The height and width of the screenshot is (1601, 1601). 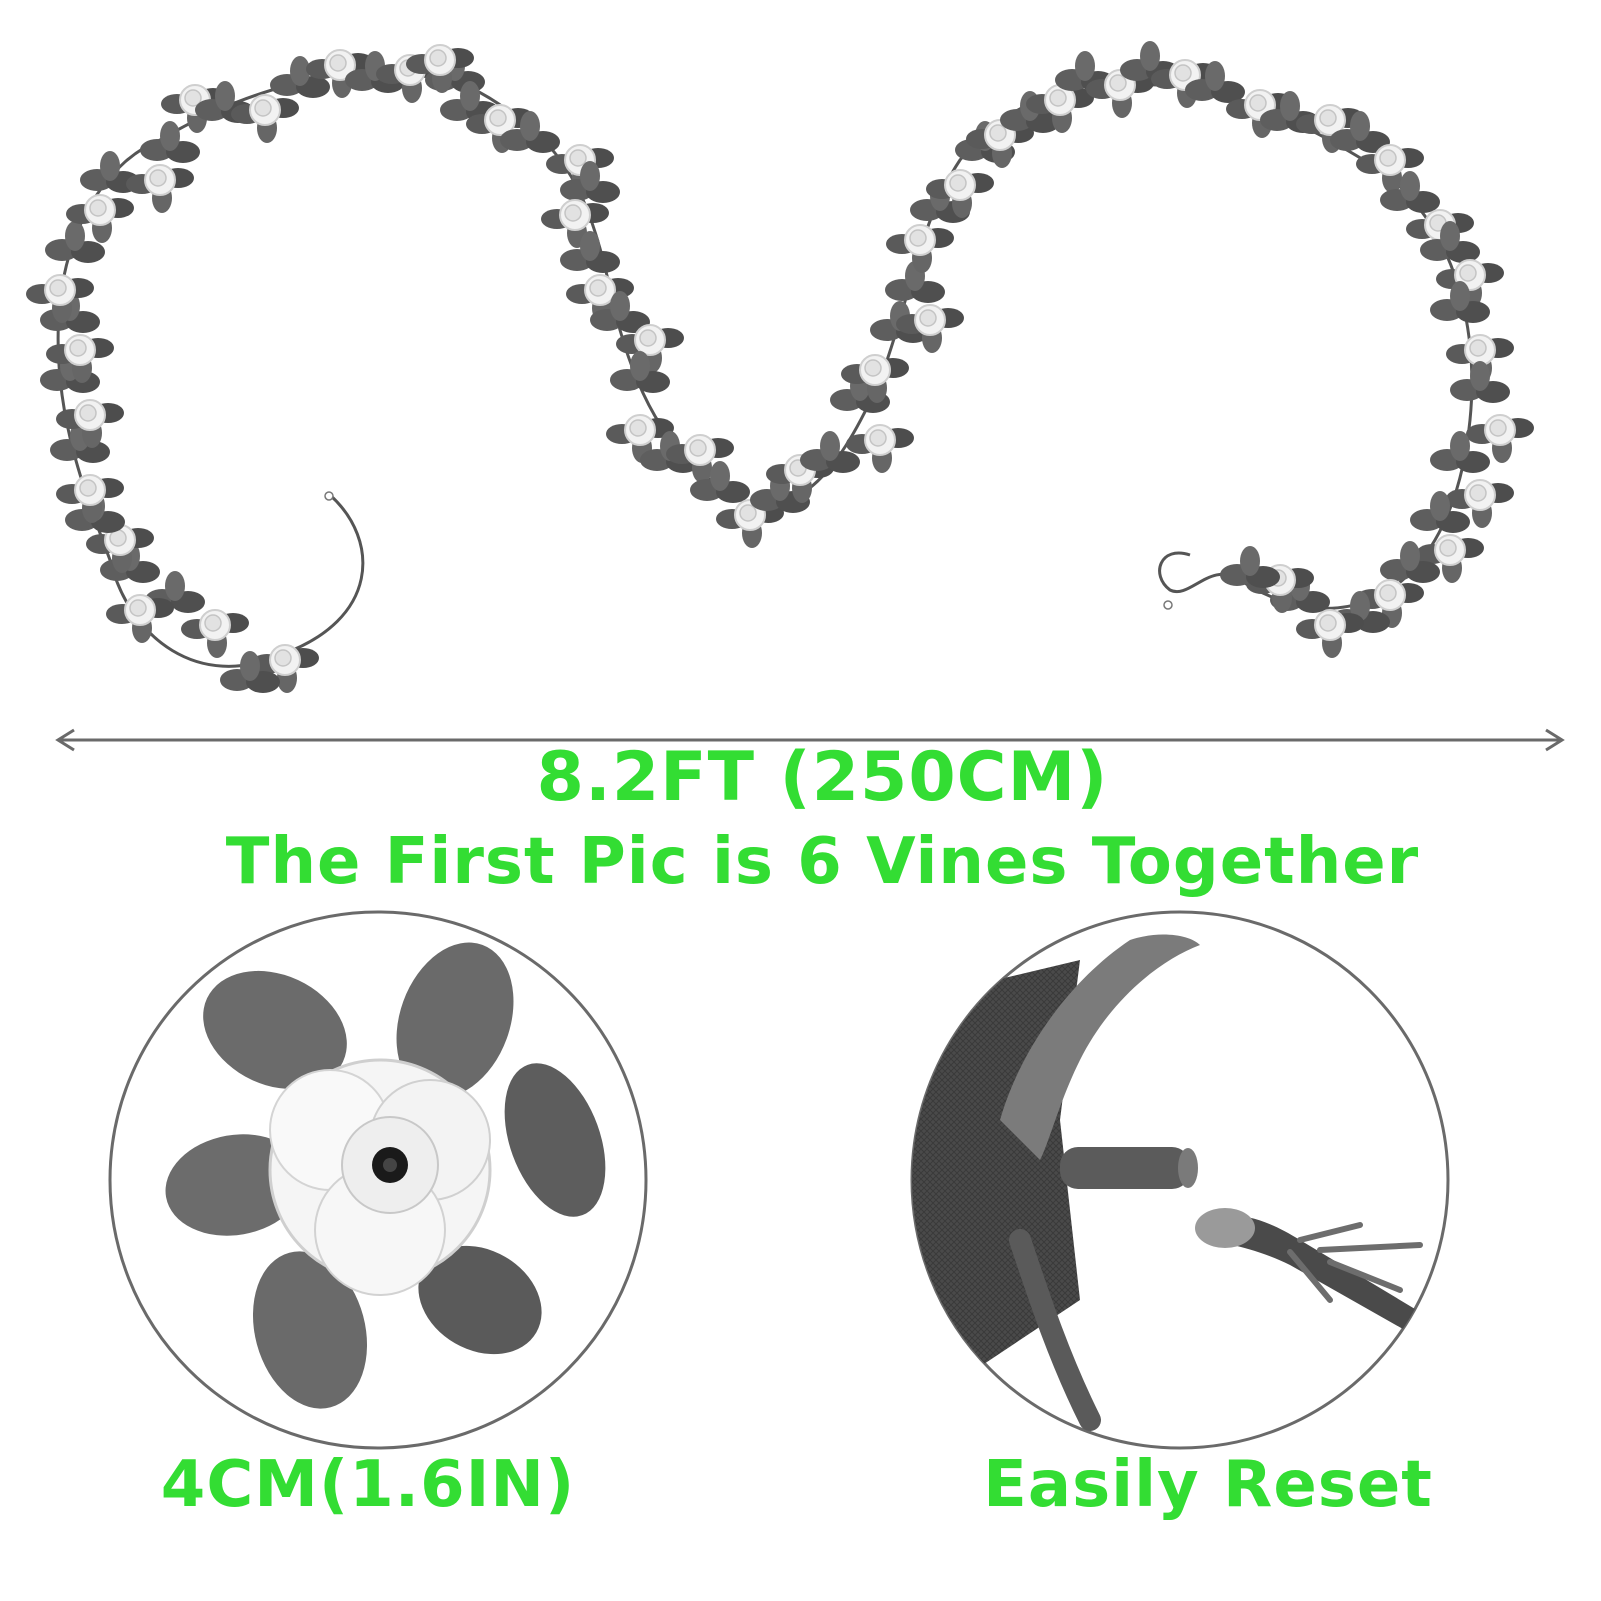 I want to click on flower-size-caption: 4CM(1.6IN), so click(x=368, y=1485).